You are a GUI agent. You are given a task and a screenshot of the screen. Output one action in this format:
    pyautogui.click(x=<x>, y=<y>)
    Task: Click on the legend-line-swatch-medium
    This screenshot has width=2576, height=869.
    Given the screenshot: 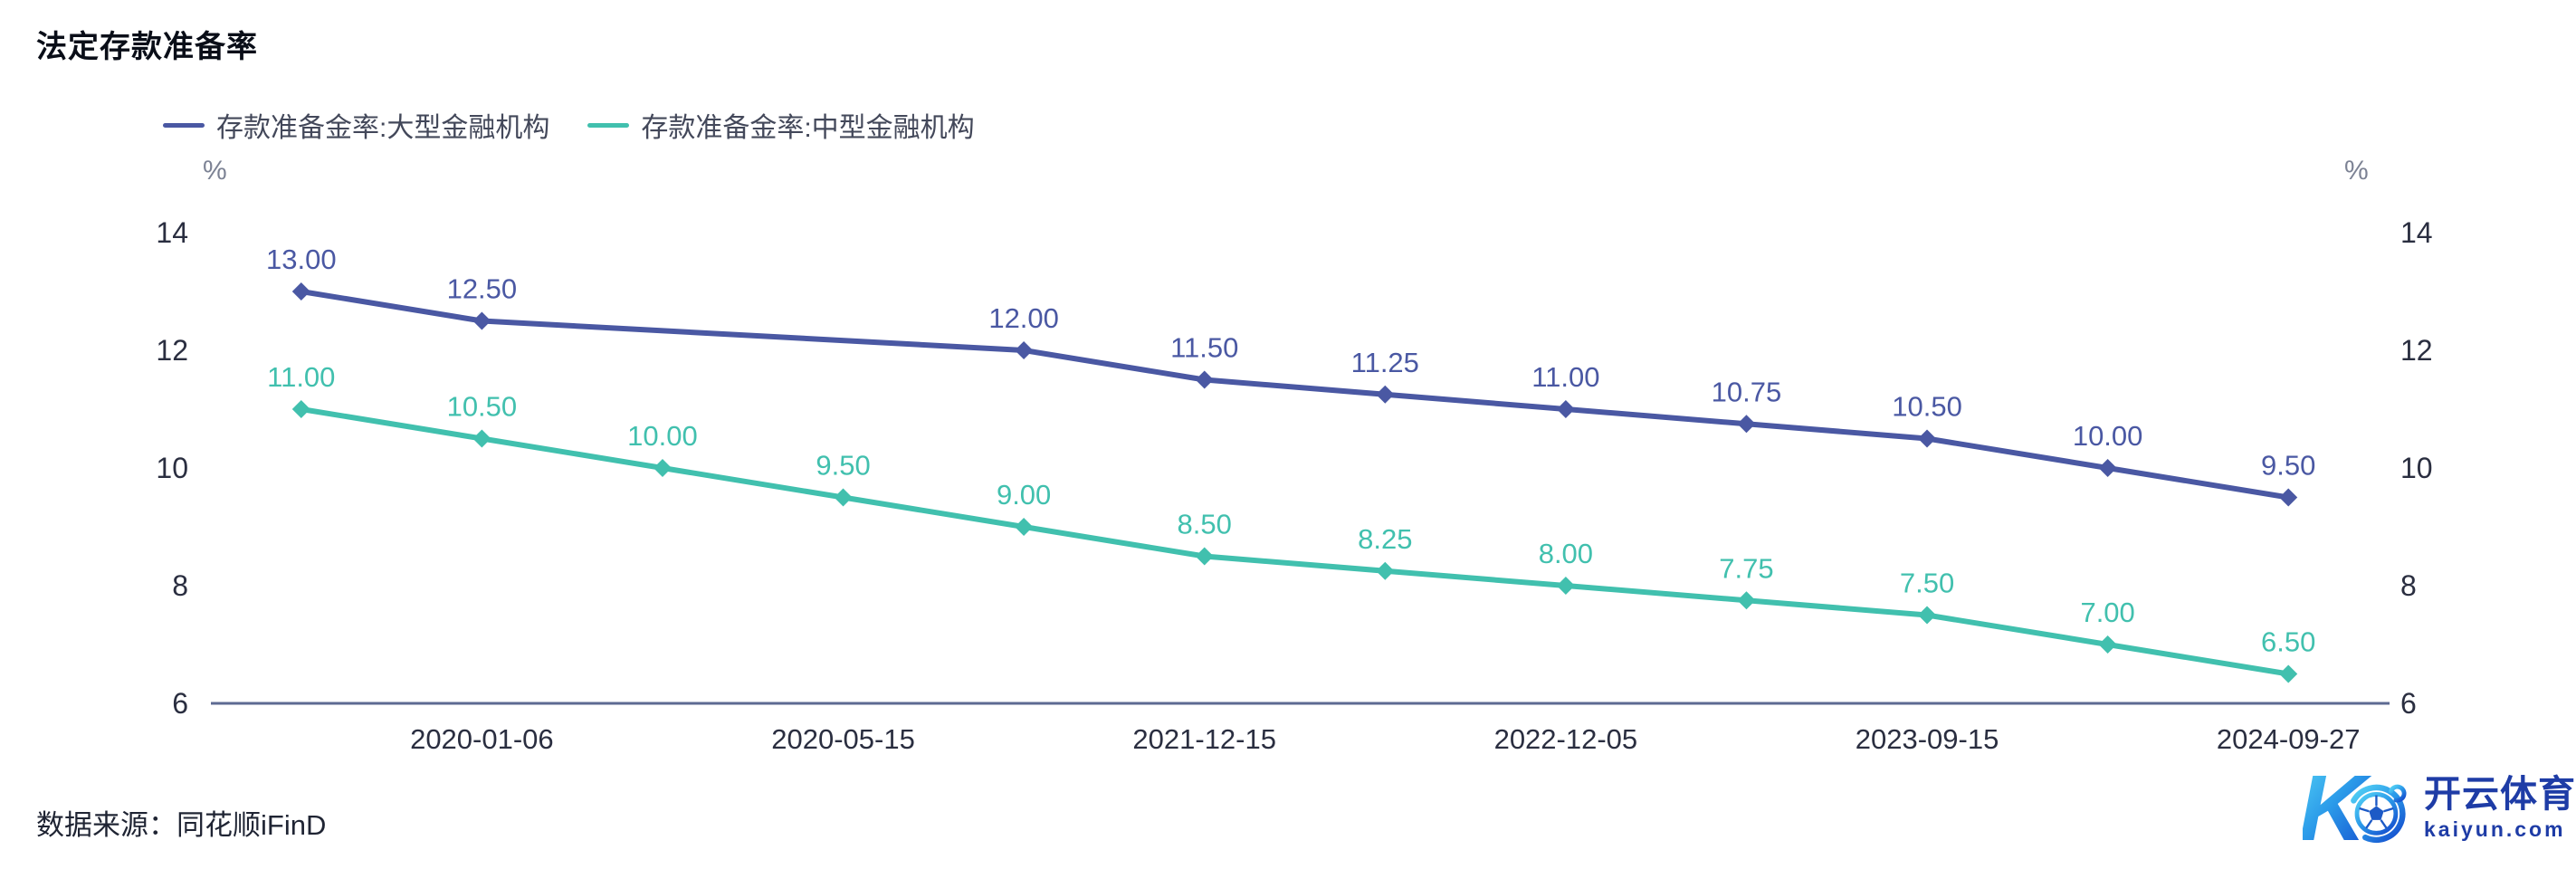 What is the action you would take?
    pyautogui.click(x=608, y=125)
    